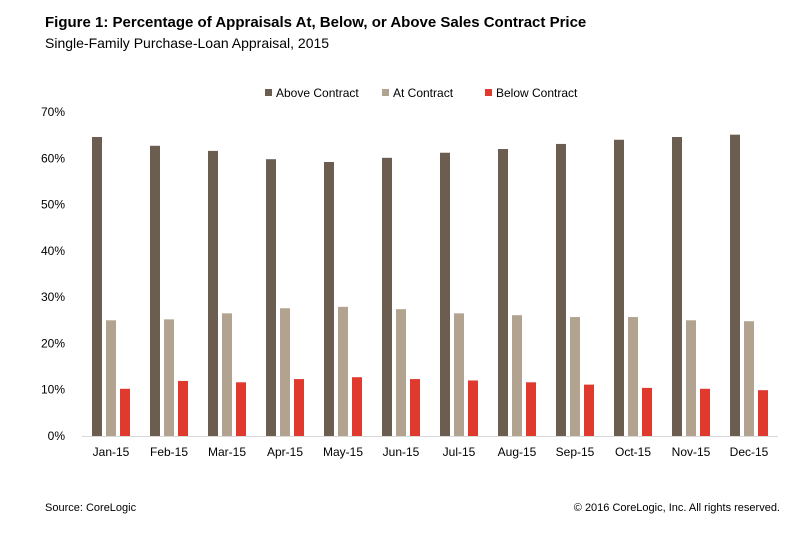 The width and height of the screenshot is (810, 535). I want to click on x-tick-label: Aug-15, so click(517, 452).